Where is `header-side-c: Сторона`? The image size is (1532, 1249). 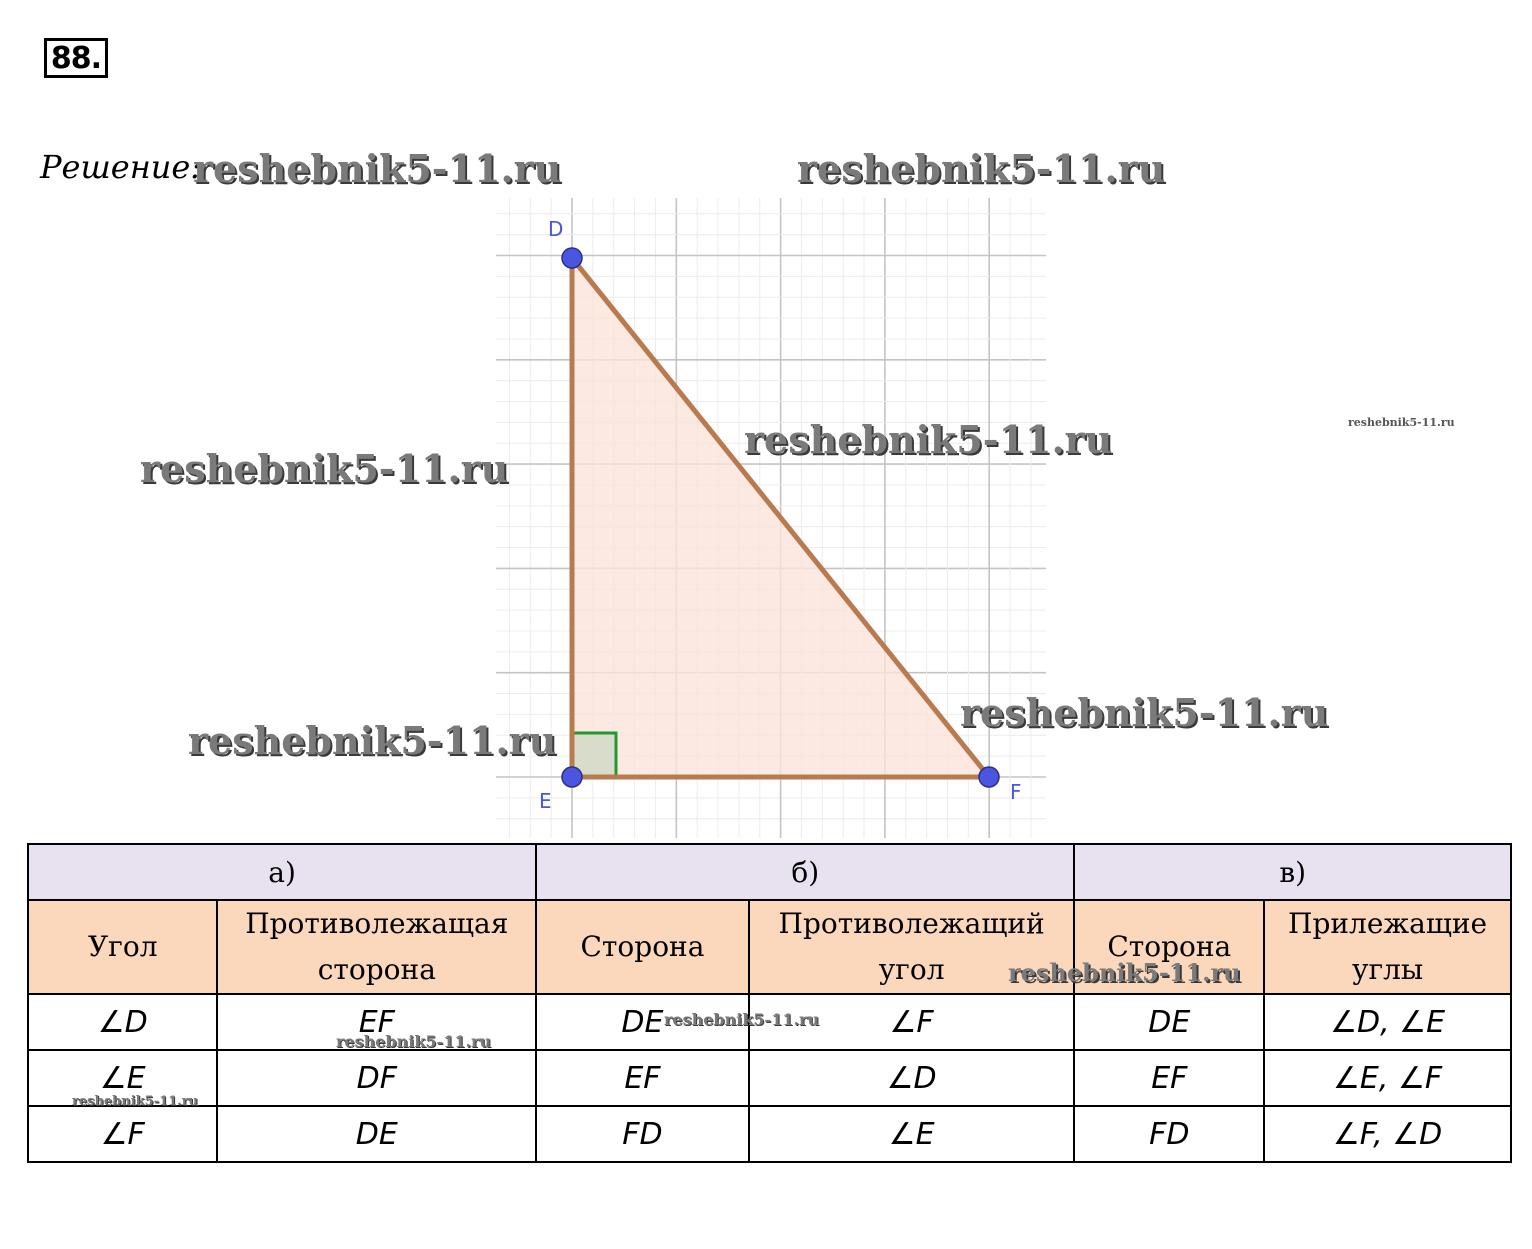
header-side-c: Сторона is located at coordinates (1169, 947).